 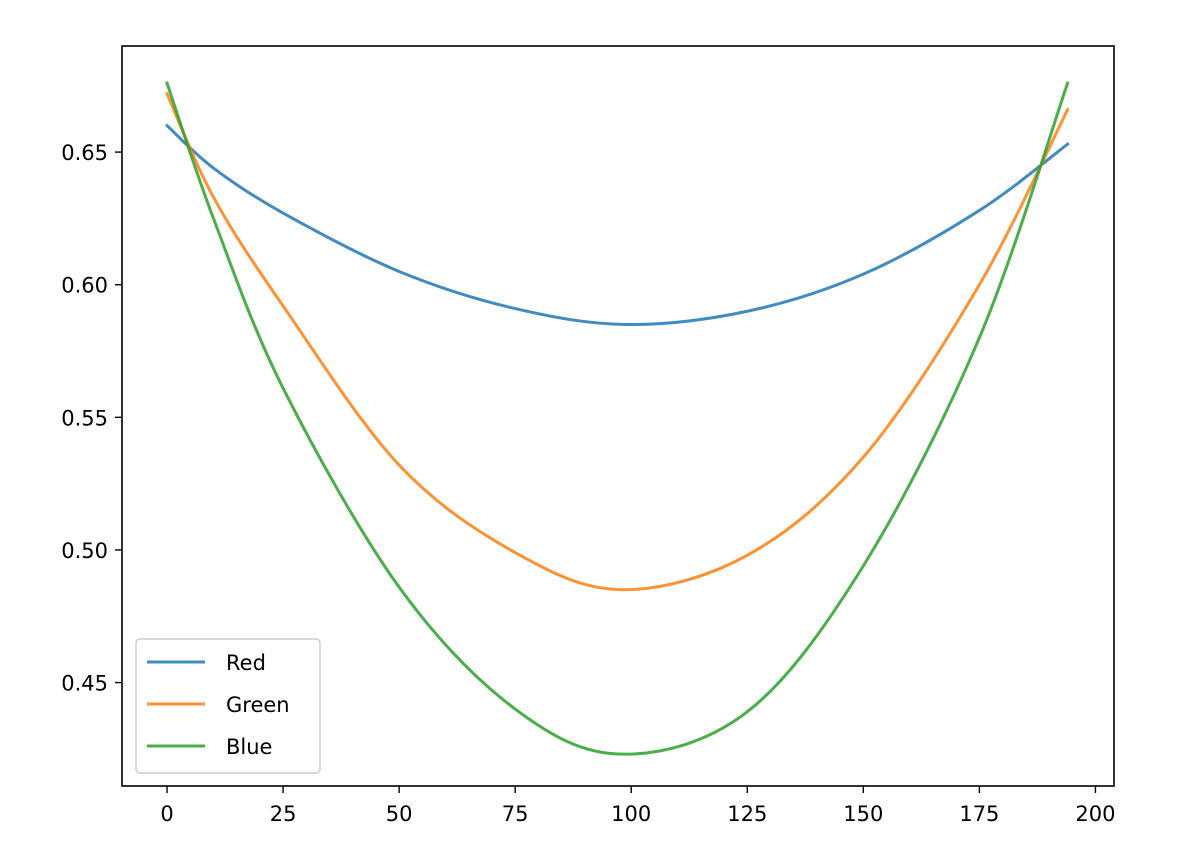 What do you see at coordinates (249, 747) in the screenshot?
I see `legend-label: Blue` at bounding box center [249, 747].